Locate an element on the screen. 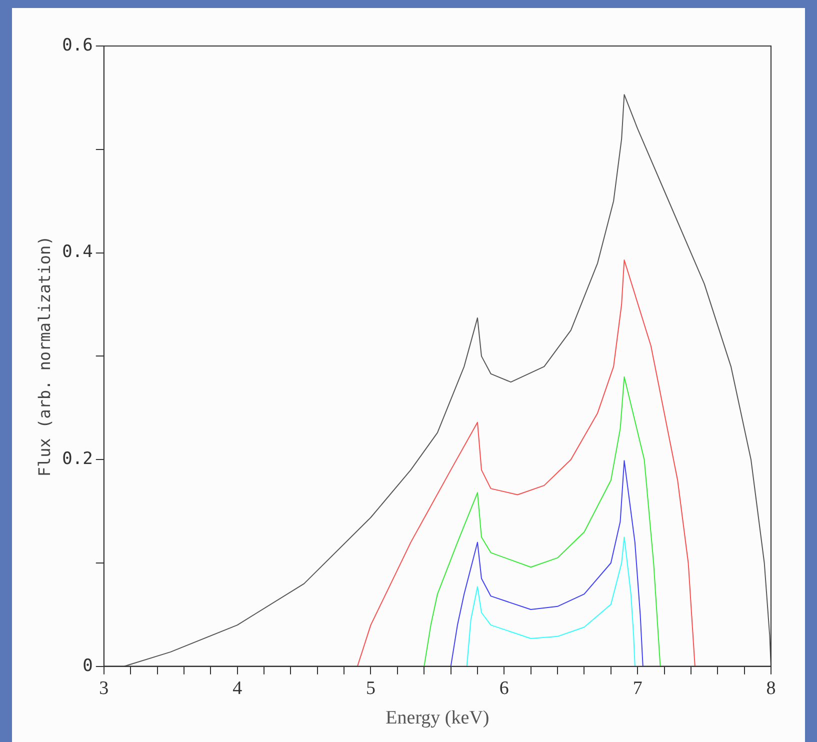  x-tick-label: 6 is located at coordinates (504, 688).